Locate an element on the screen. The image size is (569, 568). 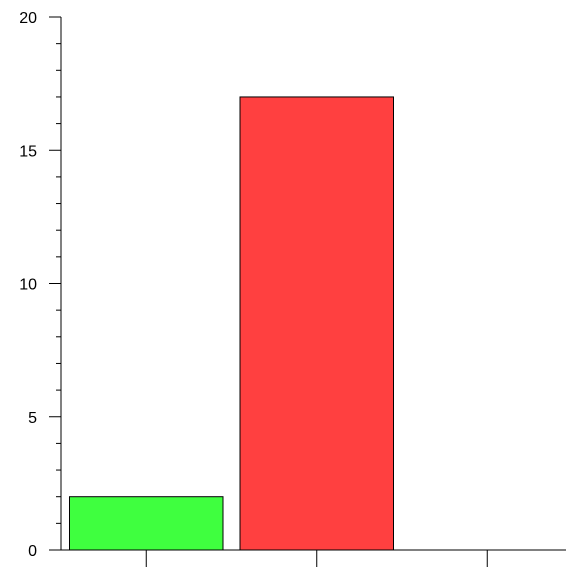
y-tick-label: 10 is located at coordinates (28, 285).